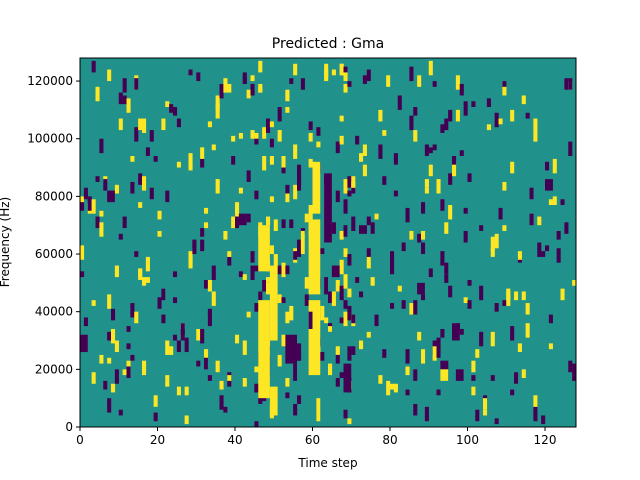  Describe the element at coordinates (54, 254) in the screenshot. I see `y-tick-label: 60000` at that location.